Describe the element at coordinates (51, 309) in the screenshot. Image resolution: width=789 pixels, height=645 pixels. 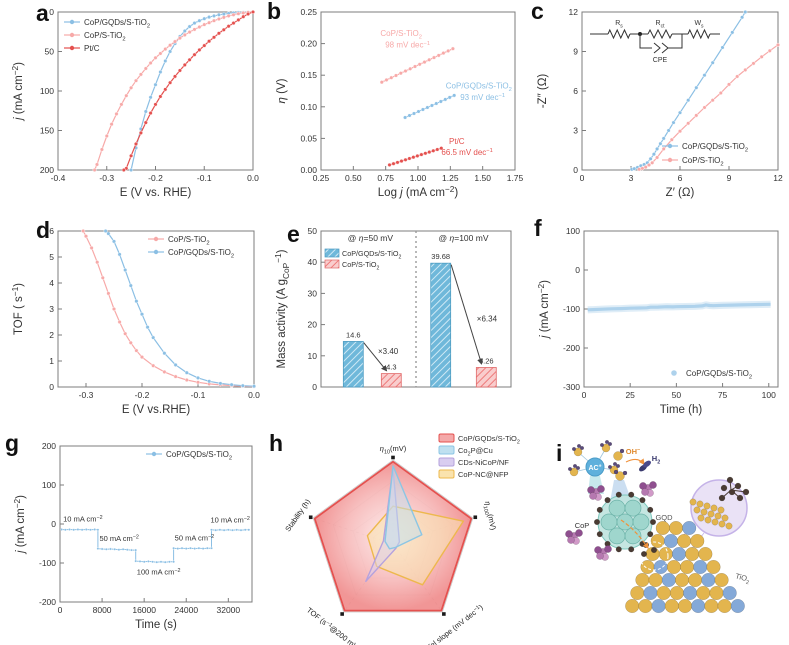
I see `svg-text: 3` at that location.